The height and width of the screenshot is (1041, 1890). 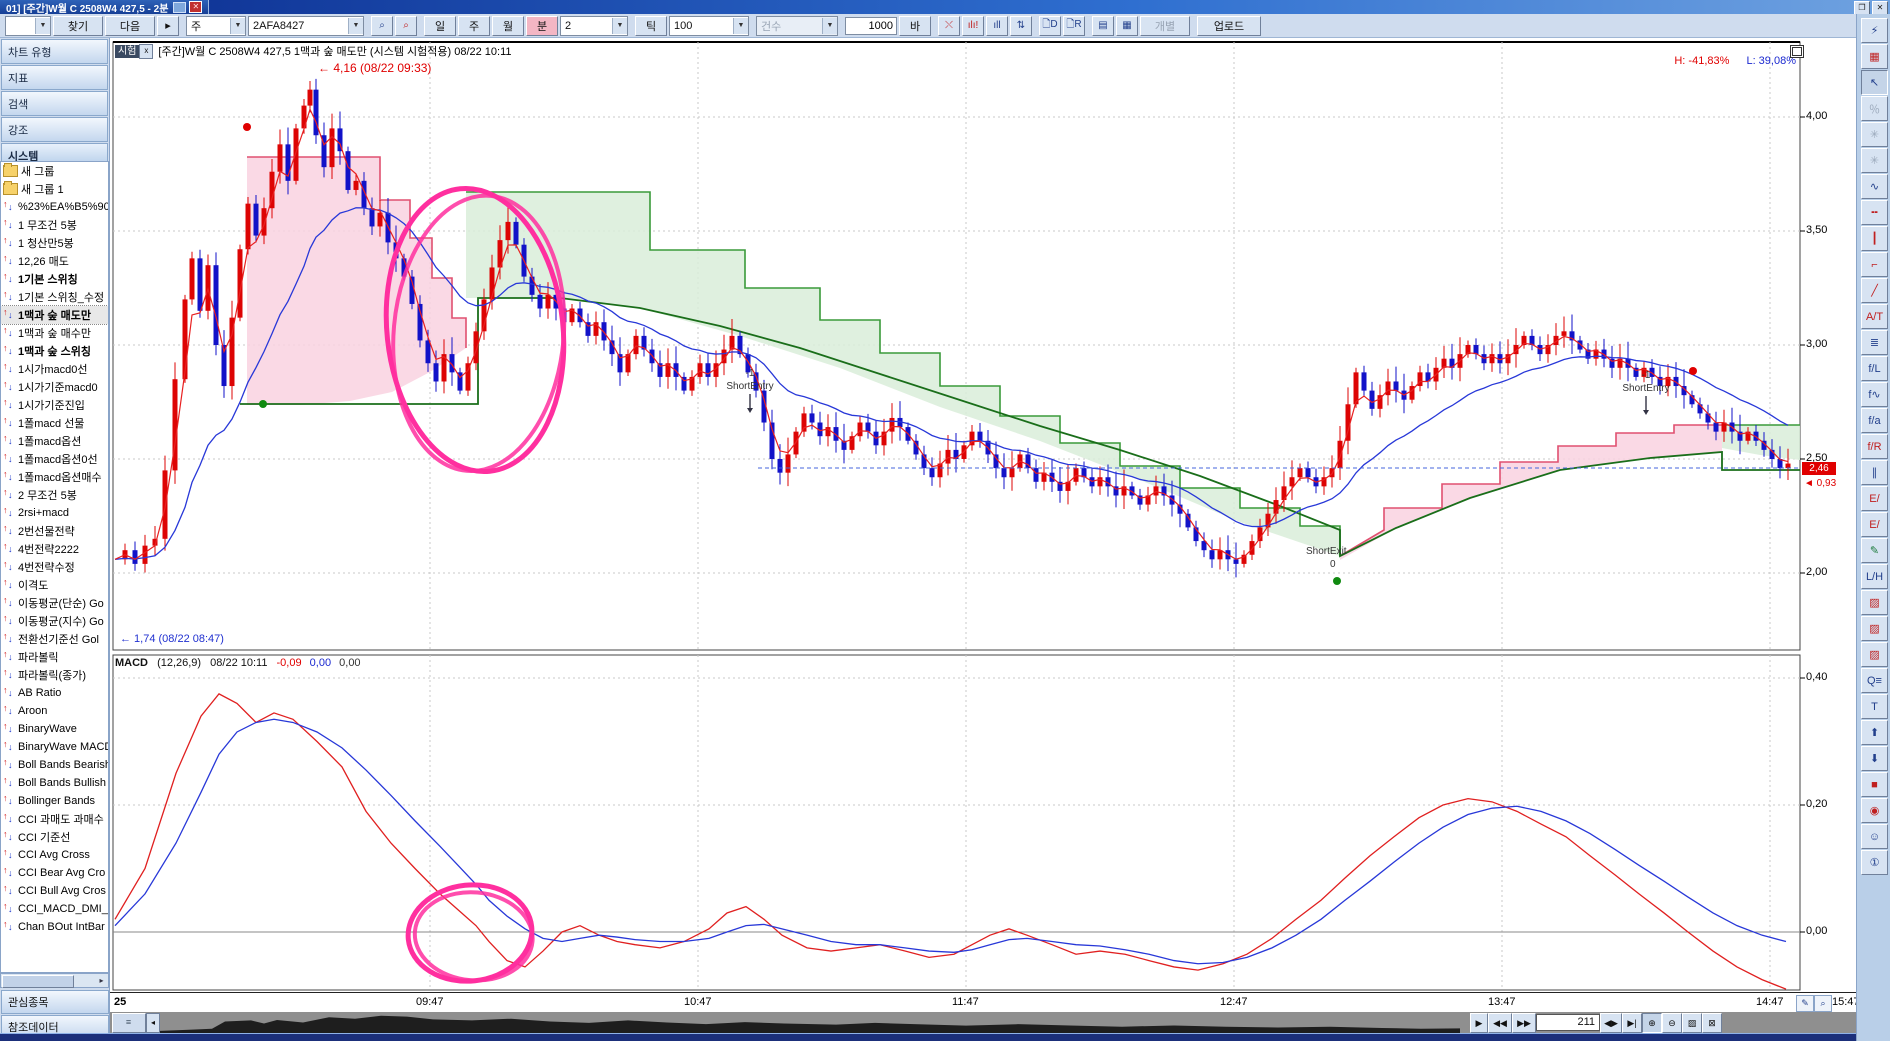 What do you see at coordinates (54, 351) in the screenshot?
I see `sidebar-item: ↑ ↓ 1맥과 숲 스위칭` at bounding box center [54, 351].